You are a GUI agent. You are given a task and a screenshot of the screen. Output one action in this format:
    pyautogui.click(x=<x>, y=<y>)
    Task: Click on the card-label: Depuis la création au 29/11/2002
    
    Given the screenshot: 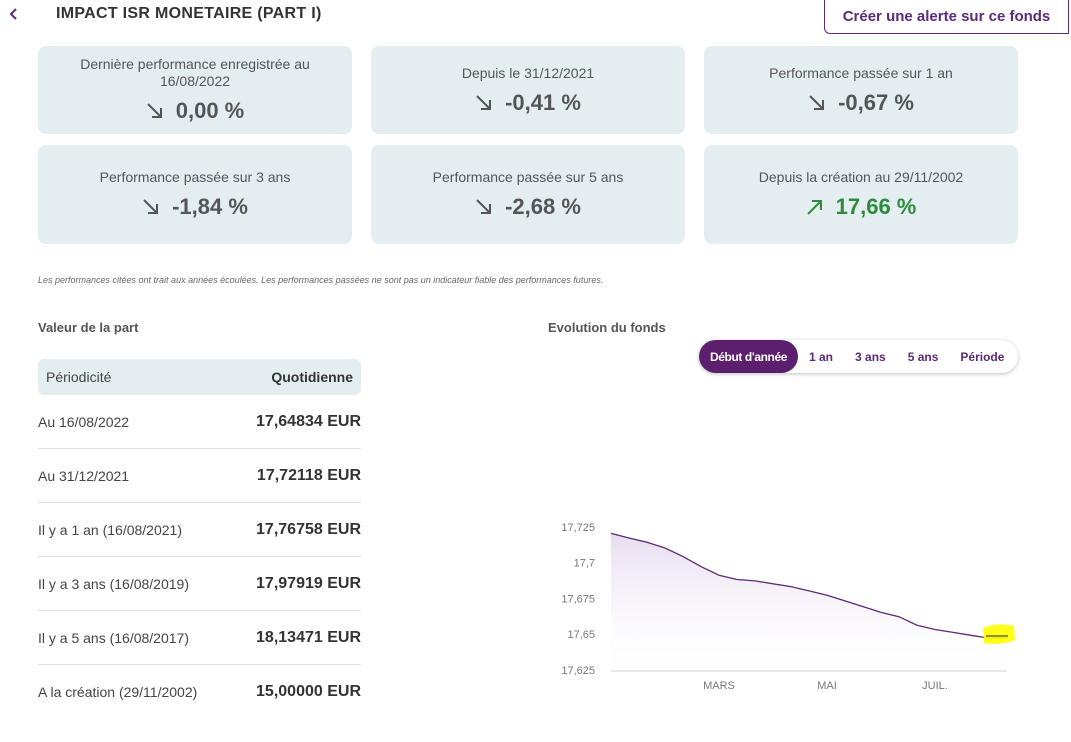 What is the action you would take?
    pyautogui.click(x=861, y=177)
    